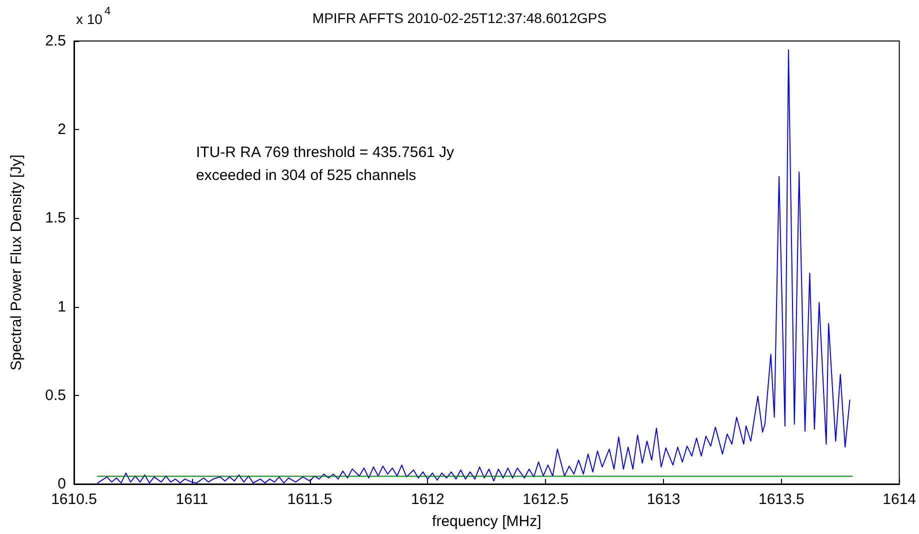  What do you see at coordinates (62, 307) in the screenshot?
I see `y-tick-label: 1` at bounding box center [62, 307].